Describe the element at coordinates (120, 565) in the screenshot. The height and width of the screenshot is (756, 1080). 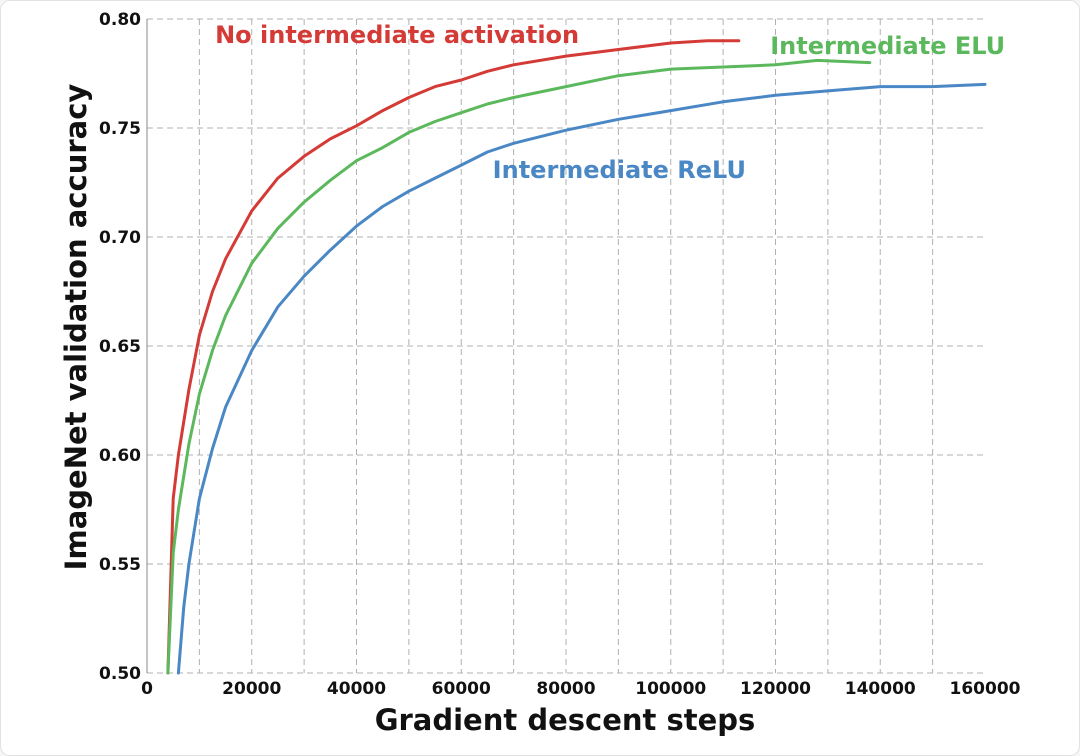
I see `y-tick-label: 0.55` at that location.